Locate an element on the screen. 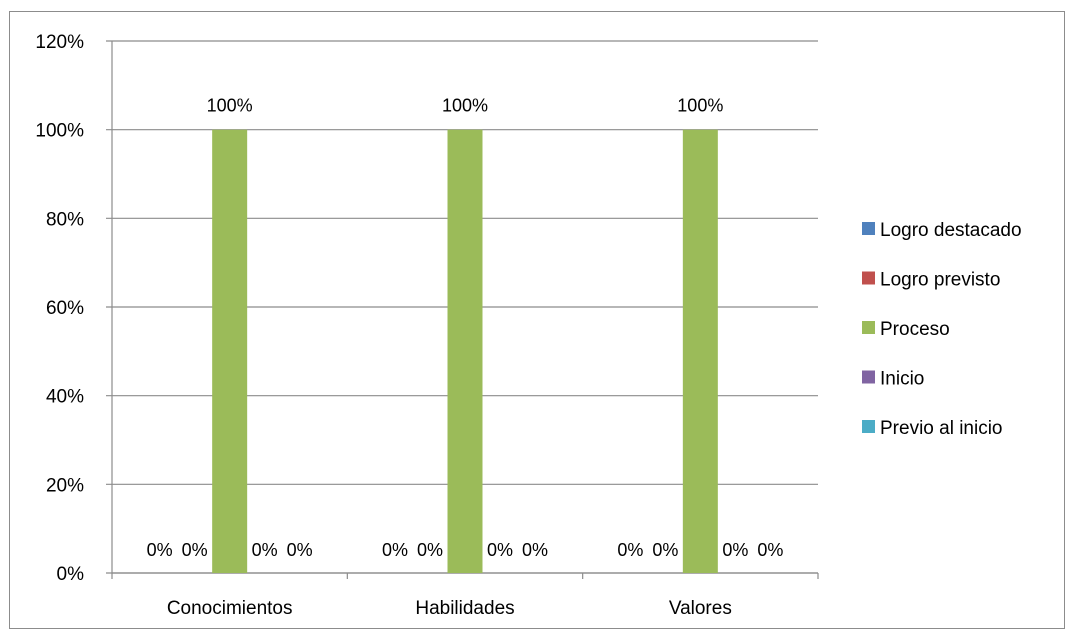  legend-label: Previo al inicio is located at coordinates (941, 428).